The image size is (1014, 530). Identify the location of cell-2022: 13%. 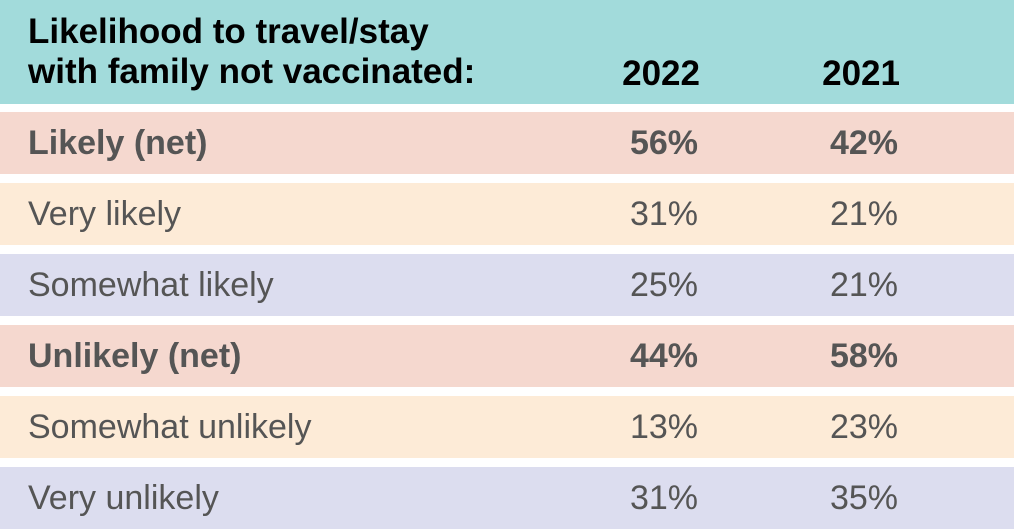
(663, 427).